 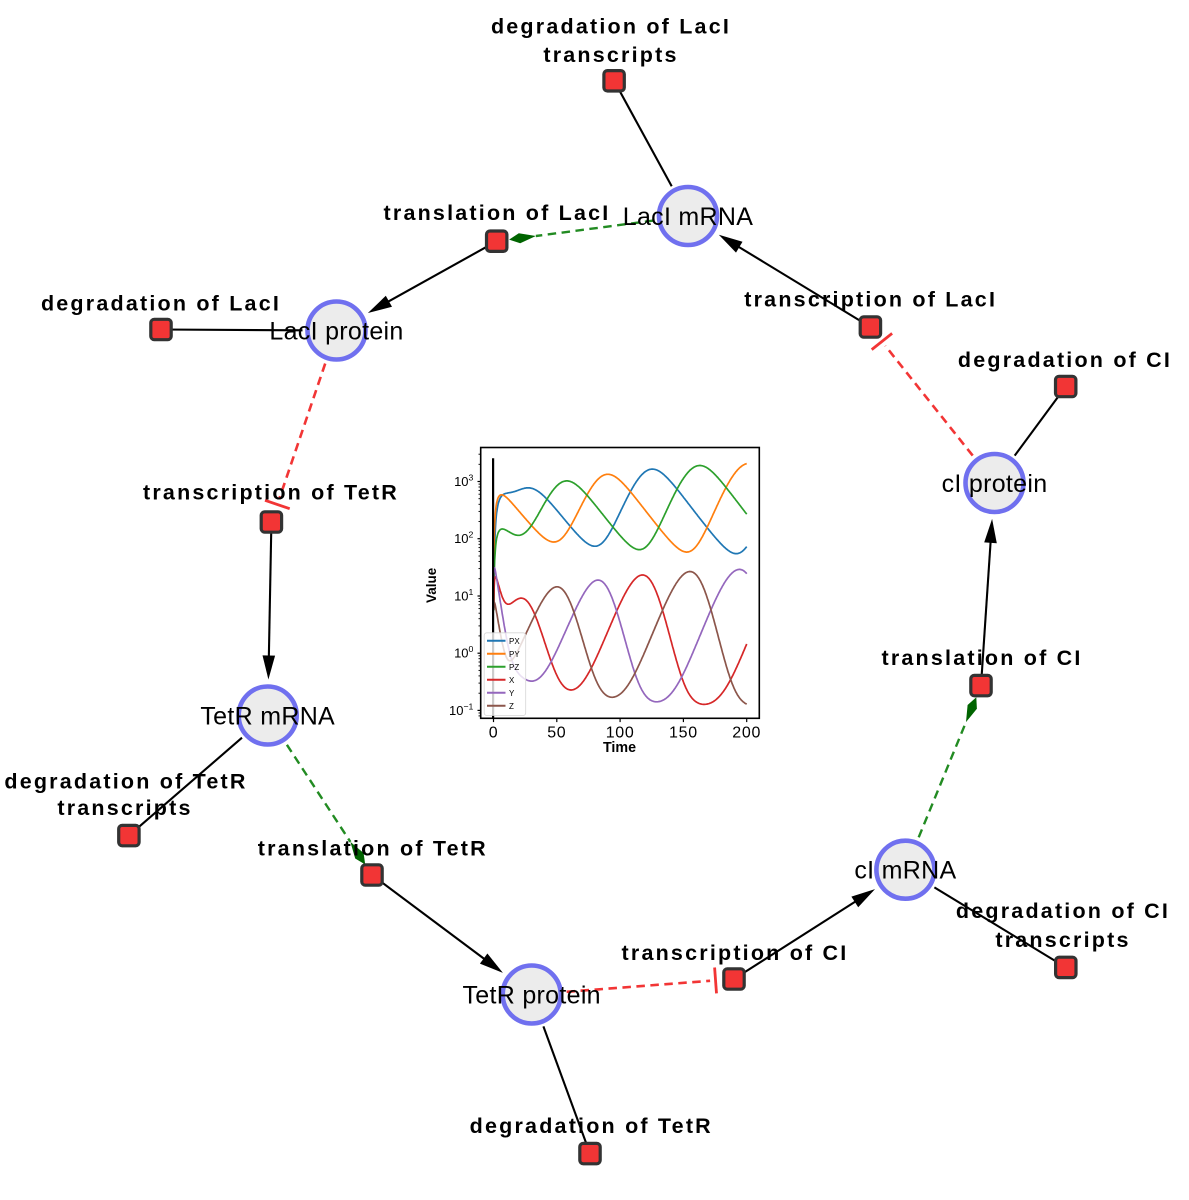 I want to click on svg-text: TetR protein, so click(x=532, y=995).